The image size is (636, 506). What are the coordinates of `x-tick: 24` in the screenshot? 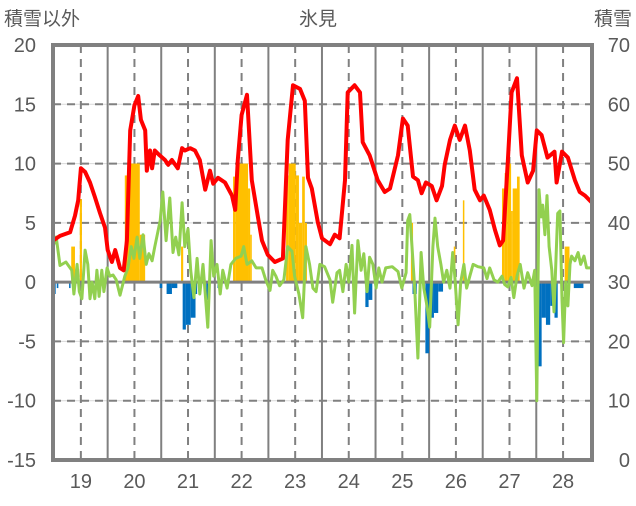 It's located at (349, 482).